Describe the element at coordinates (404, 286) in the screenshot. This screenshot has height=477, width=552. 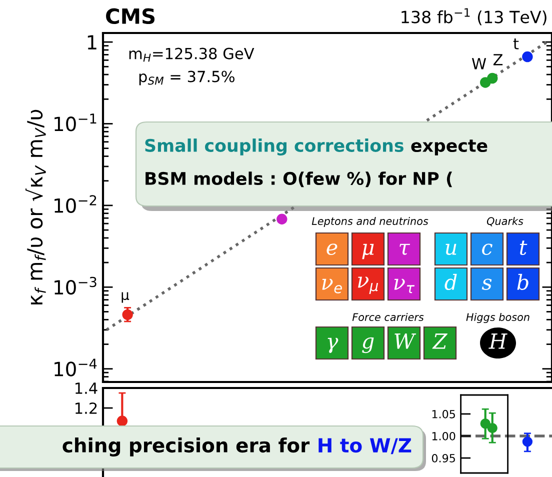
I see `annotation: ν$_{τ}$` at that location.